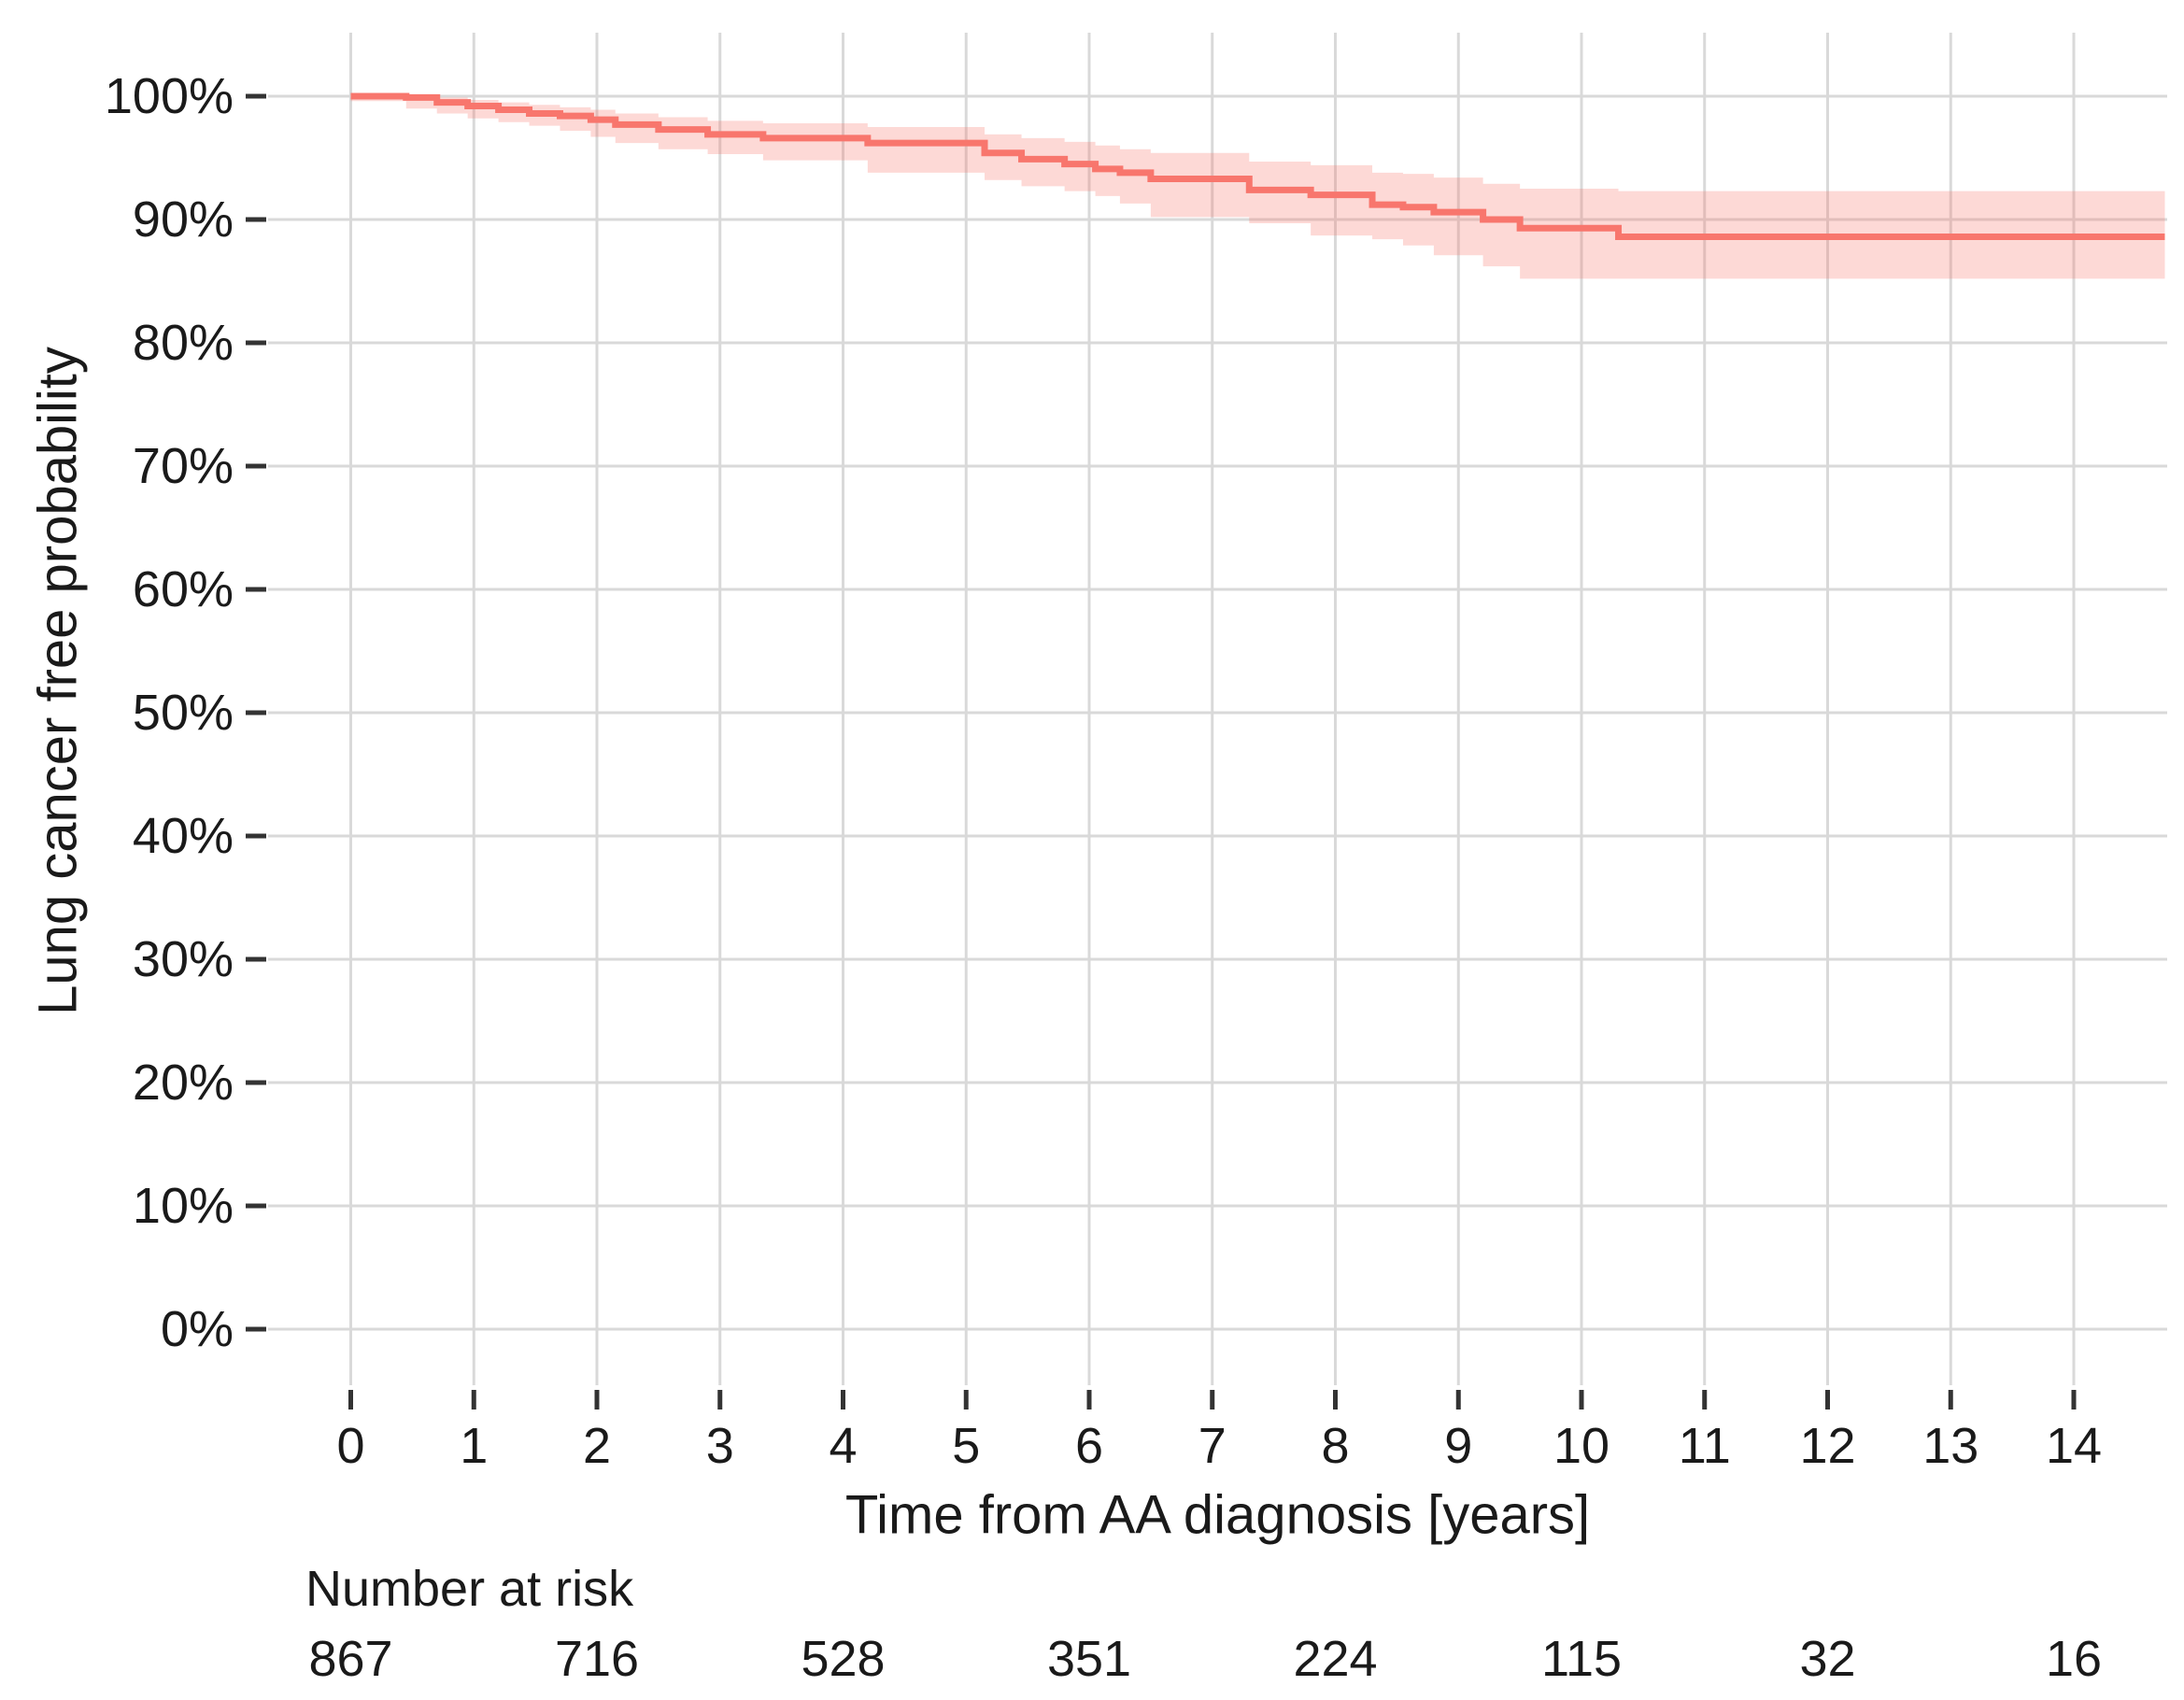  Describe the element at coordinates (1458, 1446) in the screenshot. I see `x-tick-label: 9` at that location.